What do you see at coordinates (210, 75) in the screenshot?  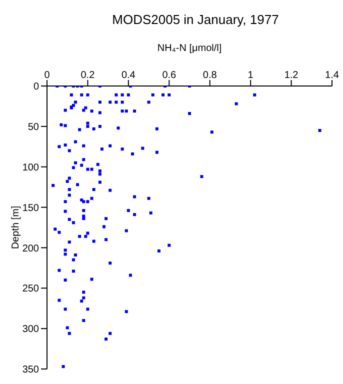 I see `x-tick-label: 0.8` at bounding box center [210, 75].